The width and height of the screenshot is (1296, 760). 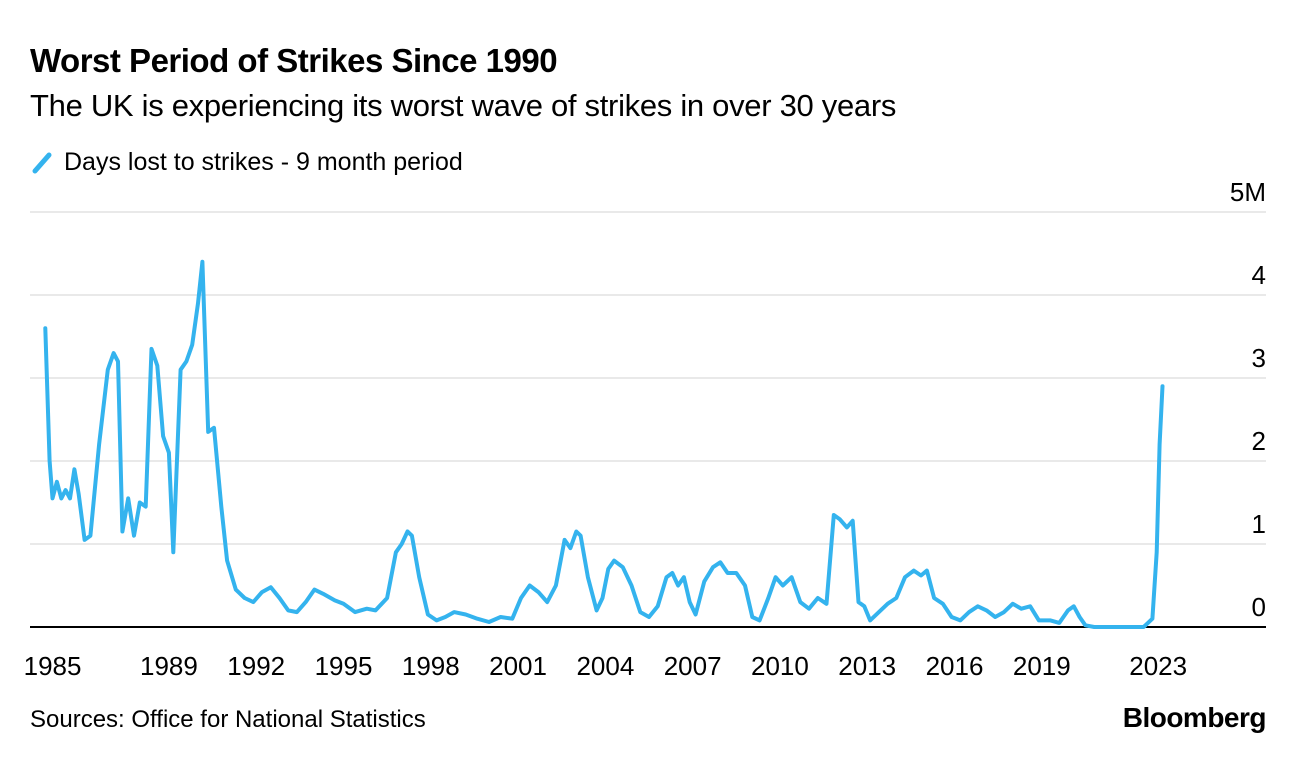 What do you see at coordinates (1259, 607) in the screenshot?
I see `y-tick-label: 0` at bounding box center [1259, 607].